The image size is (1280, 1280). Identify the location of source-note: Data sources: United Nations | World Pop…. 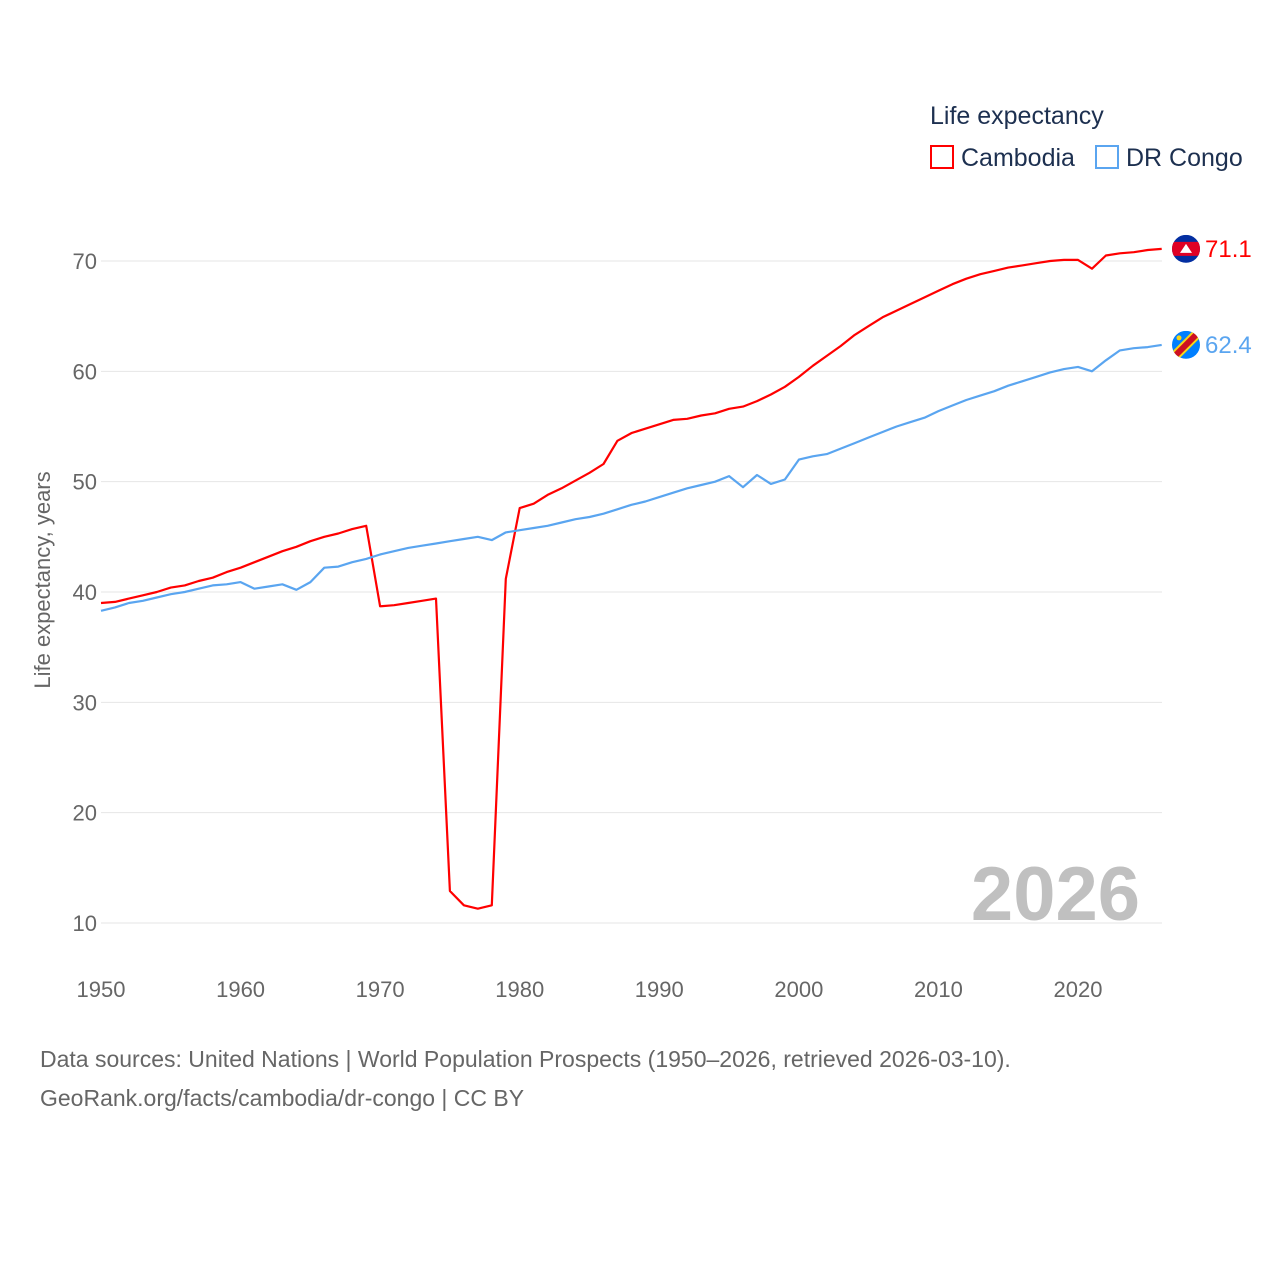
(525, 1059).